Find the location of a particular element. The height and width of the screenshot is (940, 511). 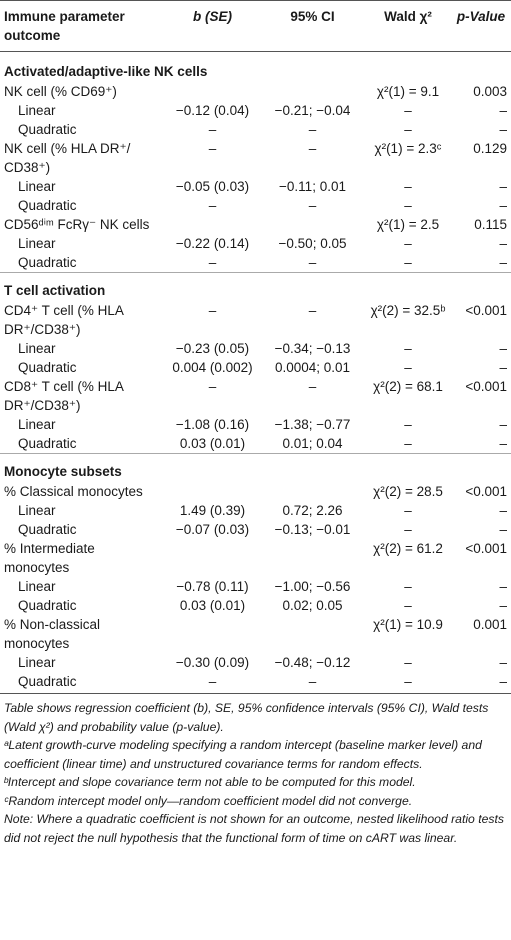

linear-ci: −1.38; −0.77 is located at coordinates (312, 424).